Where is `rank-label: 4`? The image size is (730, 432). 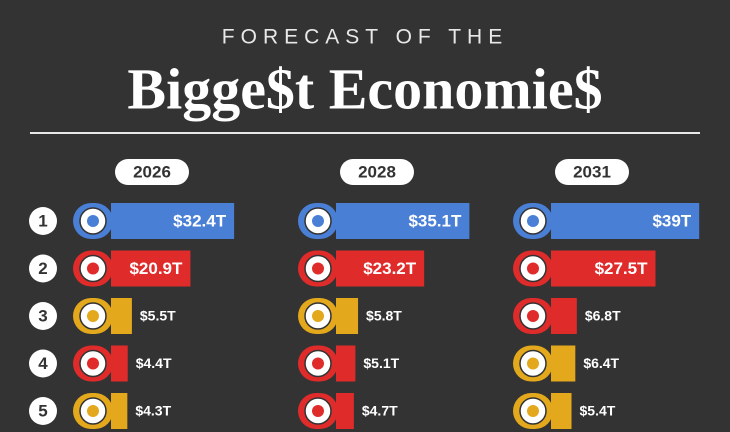 rank-label: 4 is located at coordinates (43, 363).